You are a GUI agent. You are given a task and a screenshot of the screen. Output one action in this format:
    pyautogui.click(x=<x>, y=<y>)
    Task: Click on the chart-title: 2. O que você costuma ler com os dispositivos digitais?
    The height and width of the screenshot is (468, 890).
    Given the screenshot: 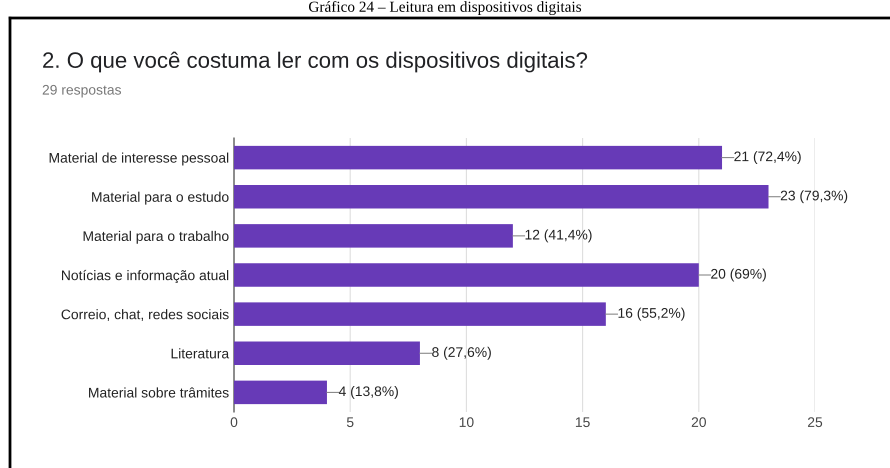 What is the action you would take?
    pyautogui.click(x=315, y=62)
    